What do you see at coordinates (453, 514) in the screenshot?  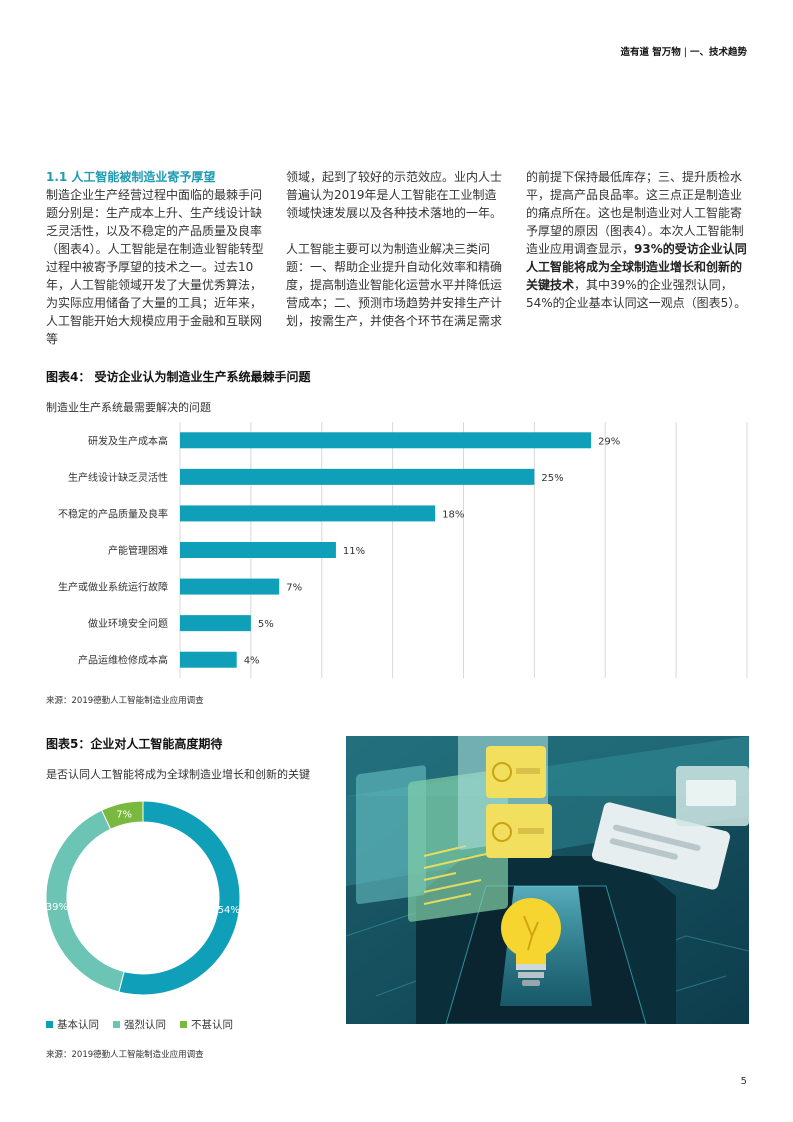 I see `value-label: 18%` at bounding box center [453, 514].